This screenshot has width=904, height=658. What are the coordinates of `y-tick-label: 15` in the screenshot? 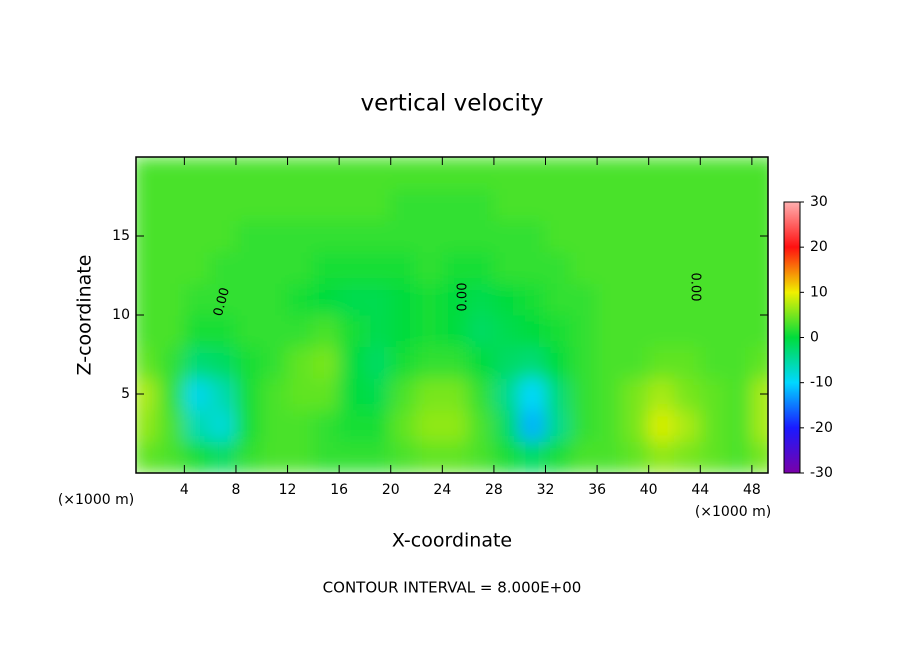 It's located at (121, 236).